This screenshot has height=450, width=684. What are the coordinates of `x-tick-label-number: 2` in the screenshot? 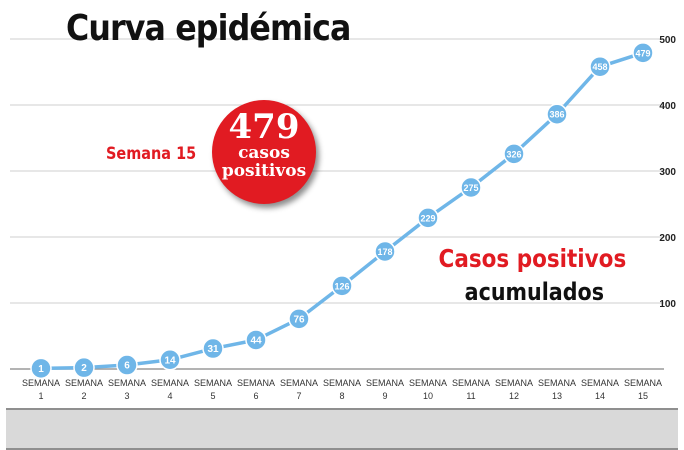 It's located at (83, 396).